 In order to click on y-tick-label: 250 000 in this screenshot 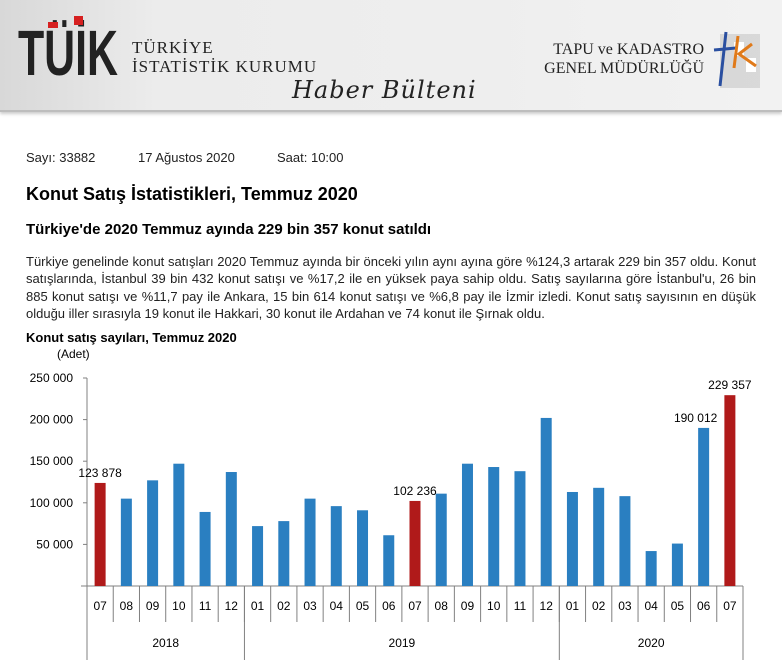, I will do `click(52, 378)`.